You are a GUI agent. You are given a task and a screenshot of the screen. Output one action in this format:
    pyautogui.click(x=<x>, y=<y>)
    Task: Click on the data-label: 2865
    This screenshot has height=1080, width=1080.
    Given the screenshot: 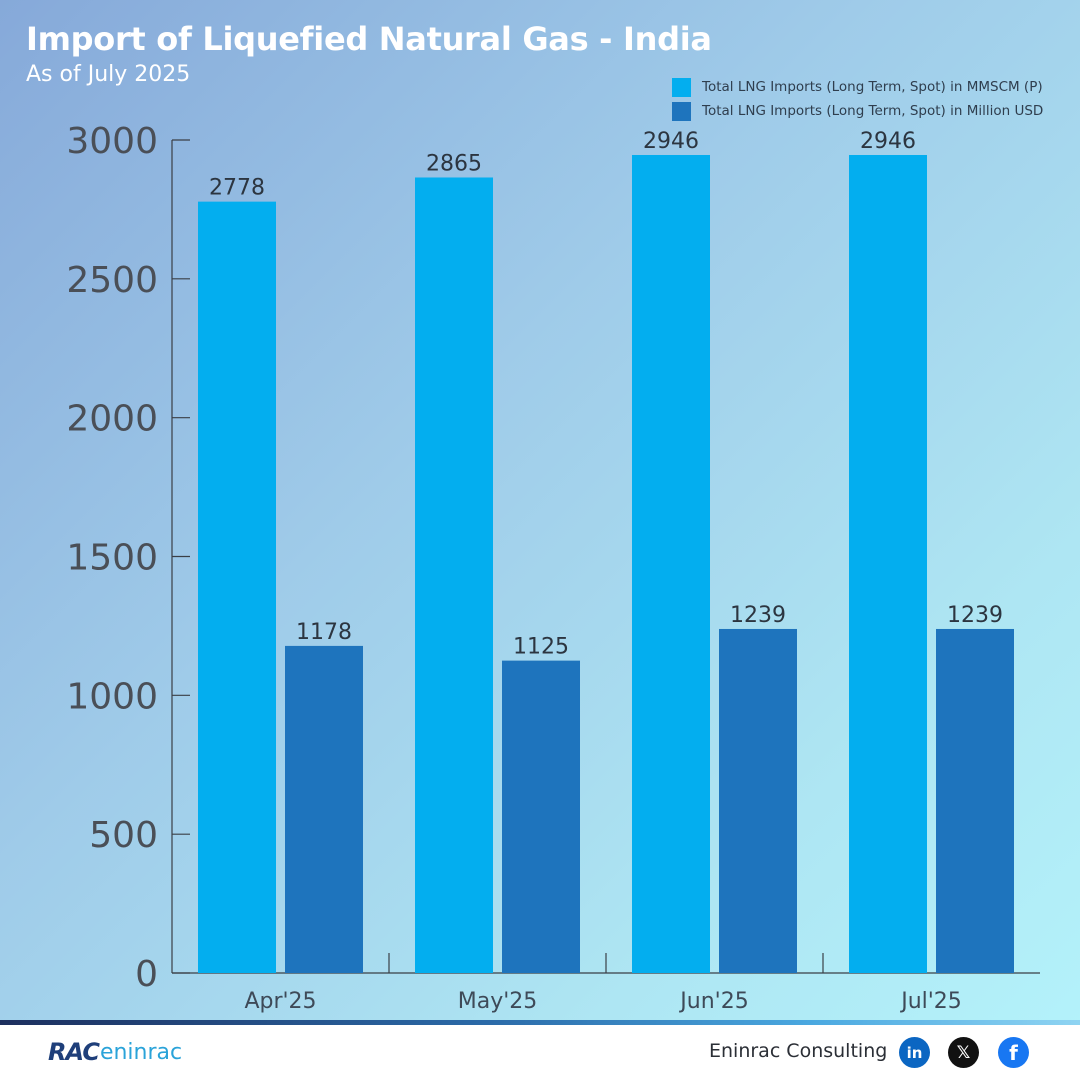 What is the action you would take?
    pyautogui.click(x=454, y=163)
    